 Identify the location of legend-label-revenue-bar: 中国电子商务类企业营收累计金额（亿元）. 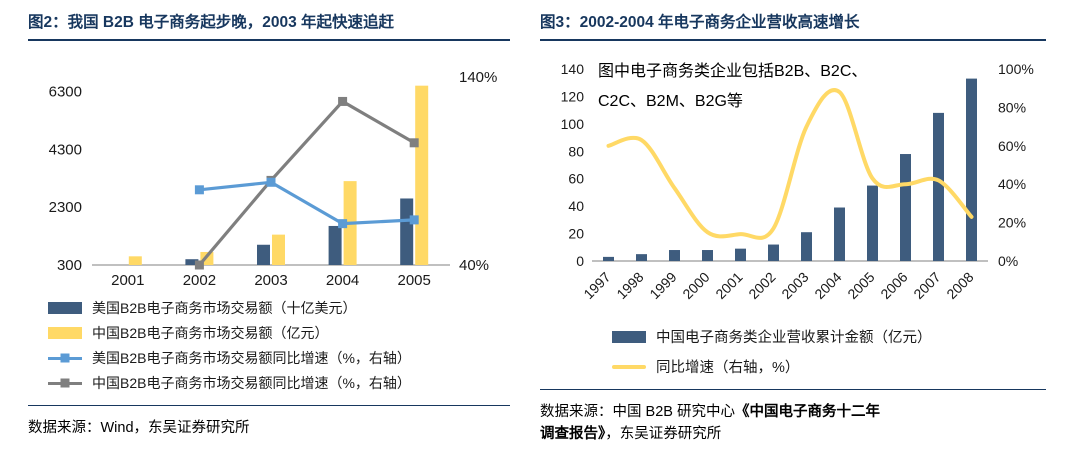
(794, 338).